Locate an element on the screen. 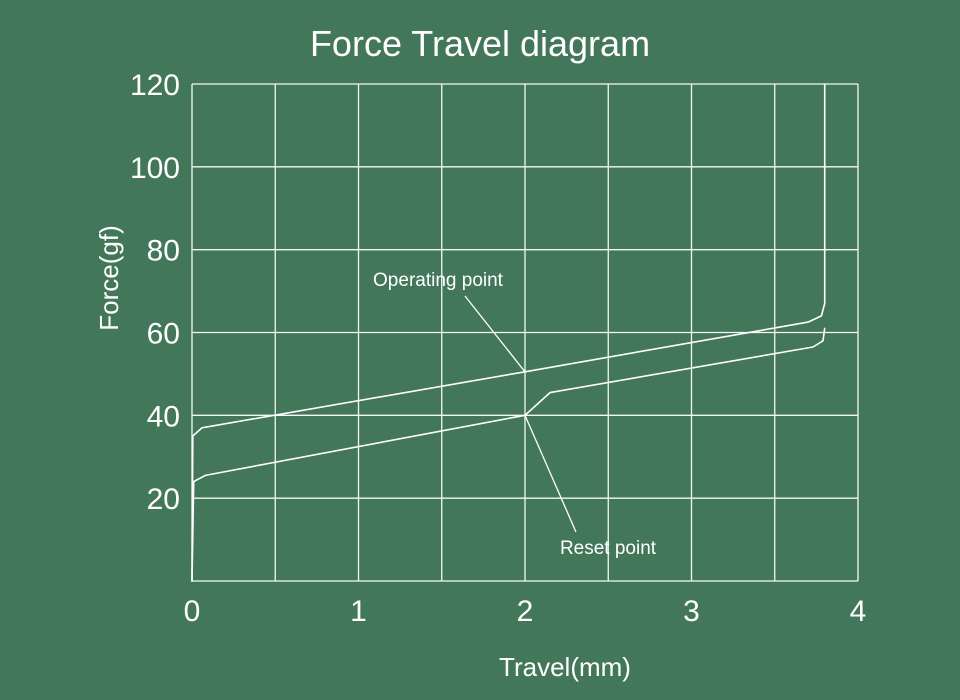  y-tick-label: 40 is located at coordinates (163, 416).